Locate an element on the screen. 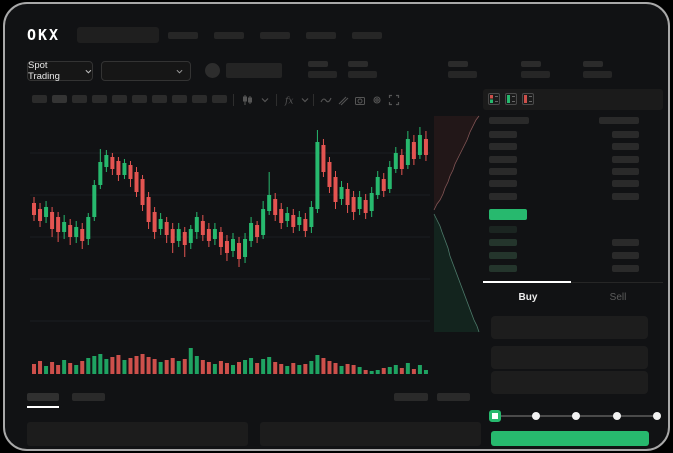 The height and width of the screenshot is (453, 673). camera-icon is located at coordinates (360, 100).